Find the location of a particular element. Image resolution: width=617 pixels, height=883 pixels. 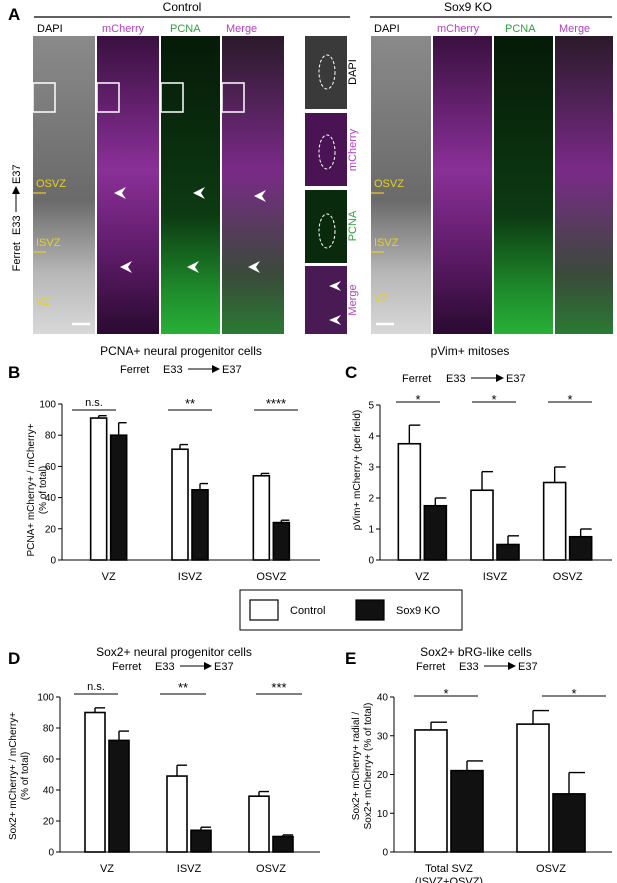

side-label-from: E33 is located at coordinates (17, 225).